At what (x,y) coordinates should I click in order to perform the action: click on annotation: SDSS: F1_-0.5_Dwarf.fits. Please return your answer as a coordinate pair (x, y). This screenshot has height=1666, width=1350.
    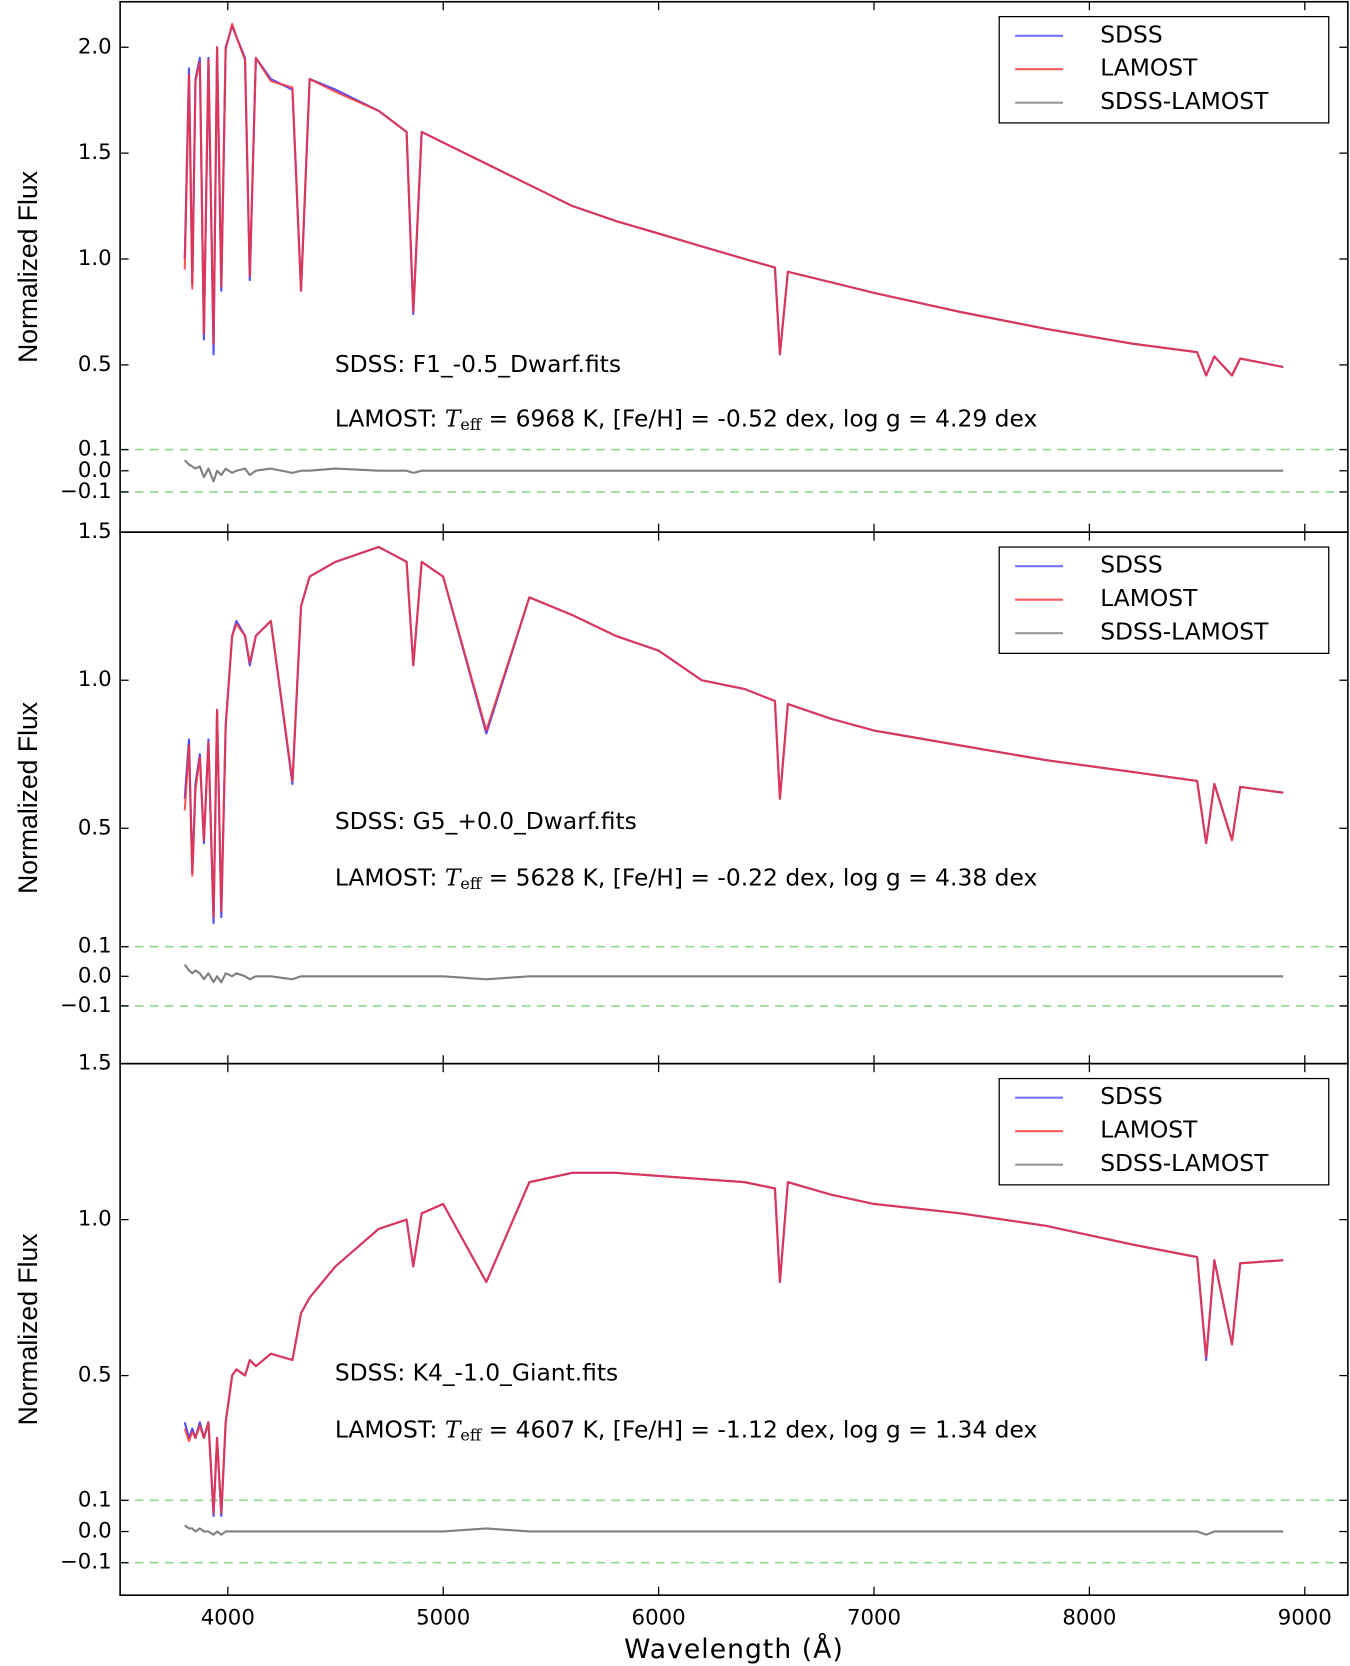
    Looking at the image, I should click on (478, 364).